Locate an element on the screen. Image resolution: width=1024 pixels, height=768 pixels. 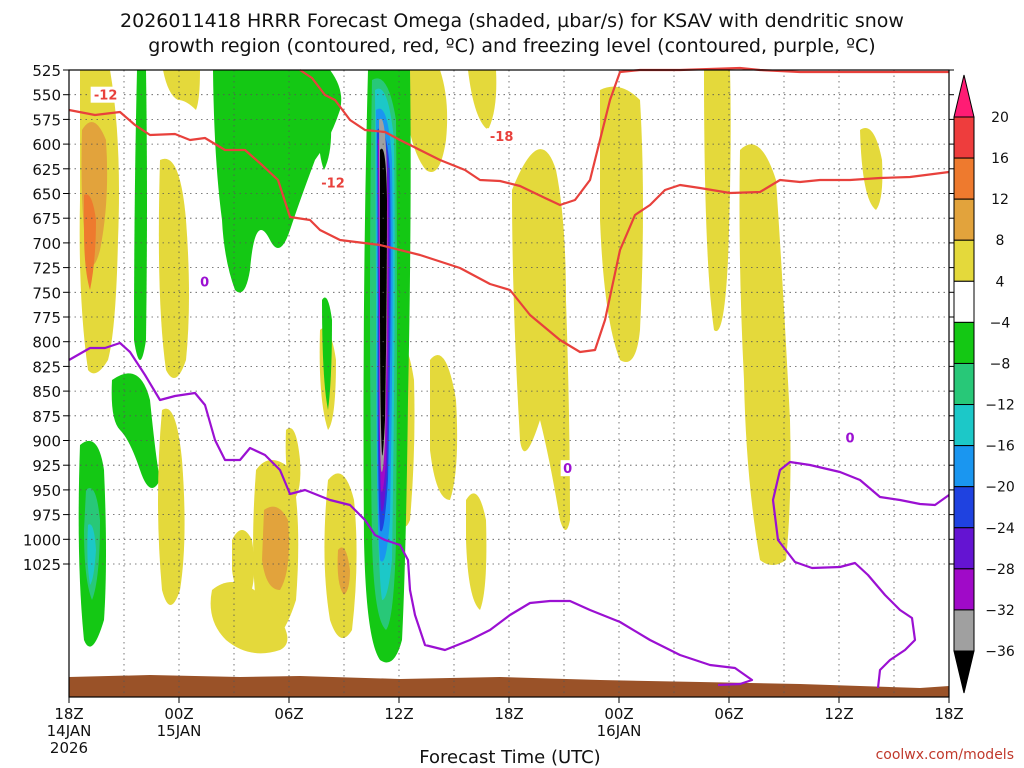
colorbar-label-8: −16 is located at coordinates (1000, 447).